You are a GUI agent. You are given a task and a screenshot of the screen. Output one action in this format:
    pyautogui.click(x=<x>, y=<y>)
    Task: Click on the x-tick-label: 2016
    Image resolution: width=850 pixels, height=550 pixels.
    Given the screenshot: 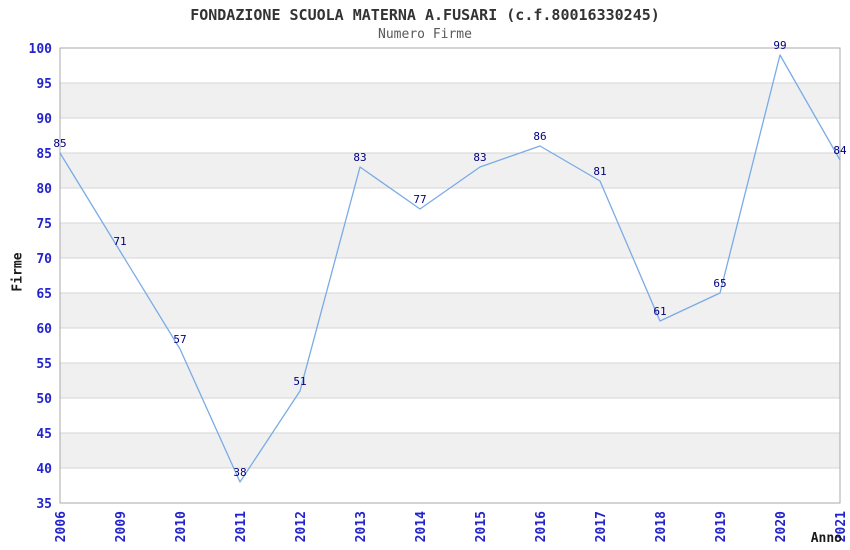 What is the action you would take?
    pyautogui.click(x=541, y=526)
    